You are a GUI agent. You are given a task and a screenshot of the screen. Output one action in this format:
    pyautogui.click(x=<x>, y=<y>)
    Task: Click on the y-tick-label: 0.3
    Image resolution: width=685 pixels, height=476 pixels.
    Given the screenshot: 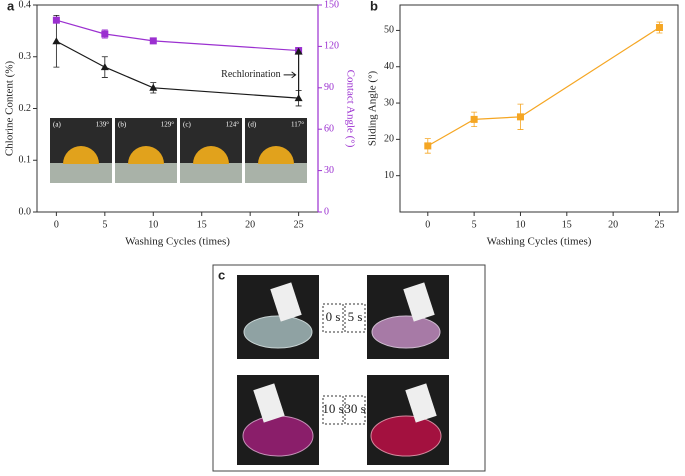 What is the action you would take?
    pyautogui.click(x=25, y=56)
    